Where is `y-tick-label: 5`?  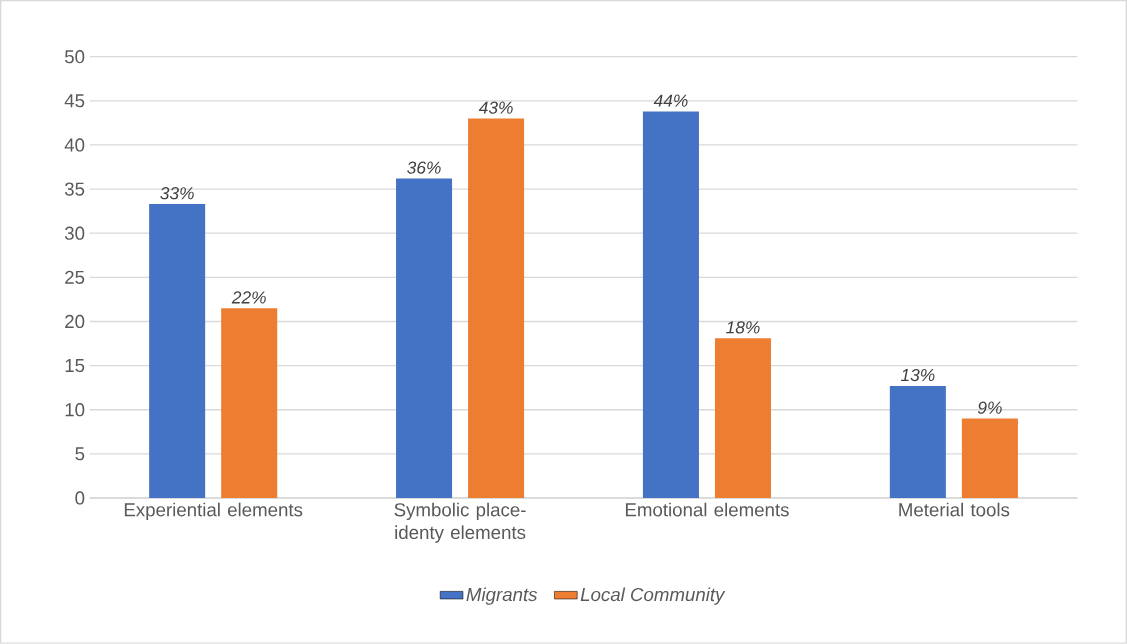
y-tick-label: 5 is located at coordinates (80, 454).